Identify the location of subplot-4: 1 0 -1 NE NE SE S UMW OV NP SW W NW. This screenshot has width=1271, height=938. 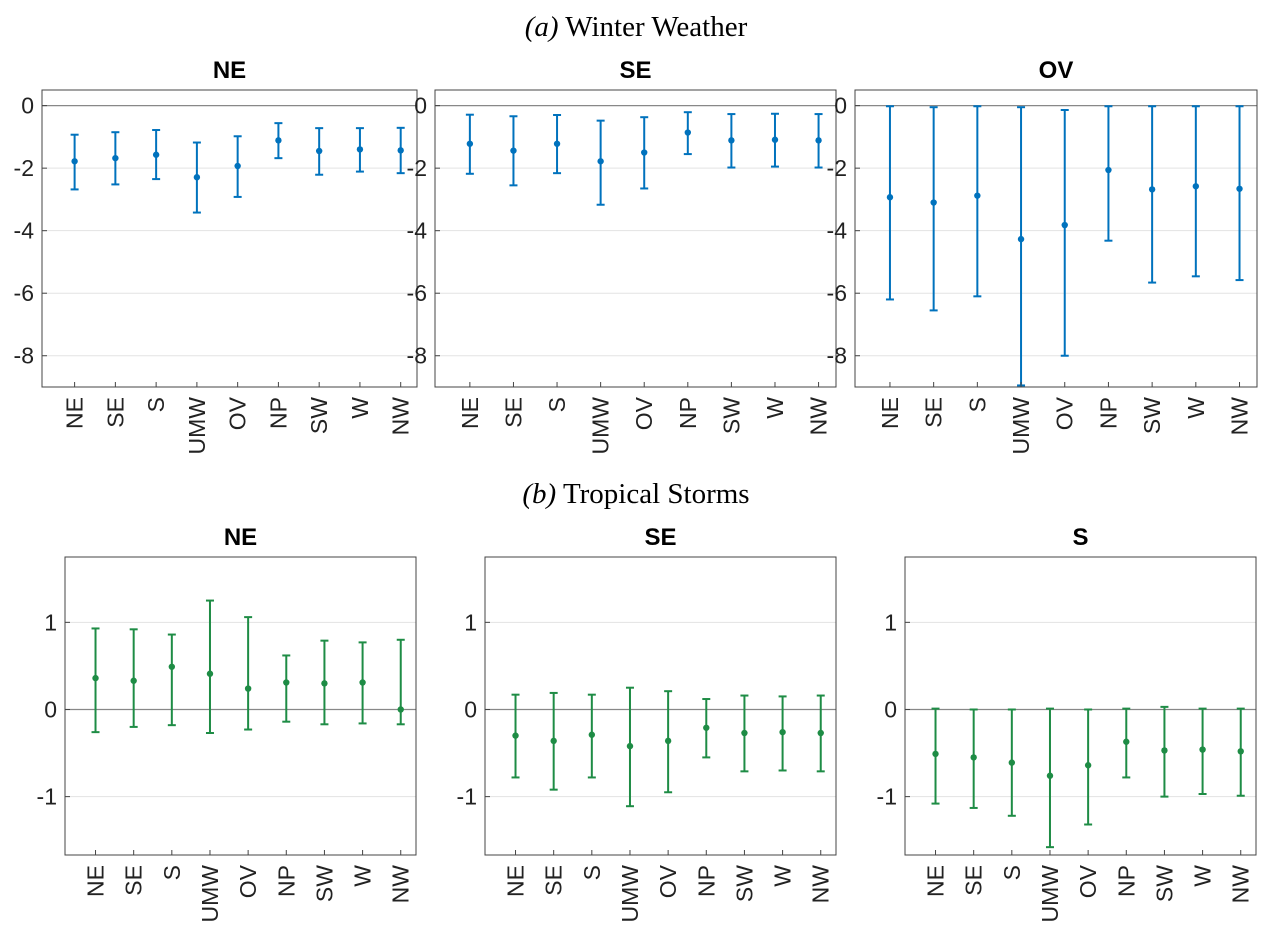
(227, 723).